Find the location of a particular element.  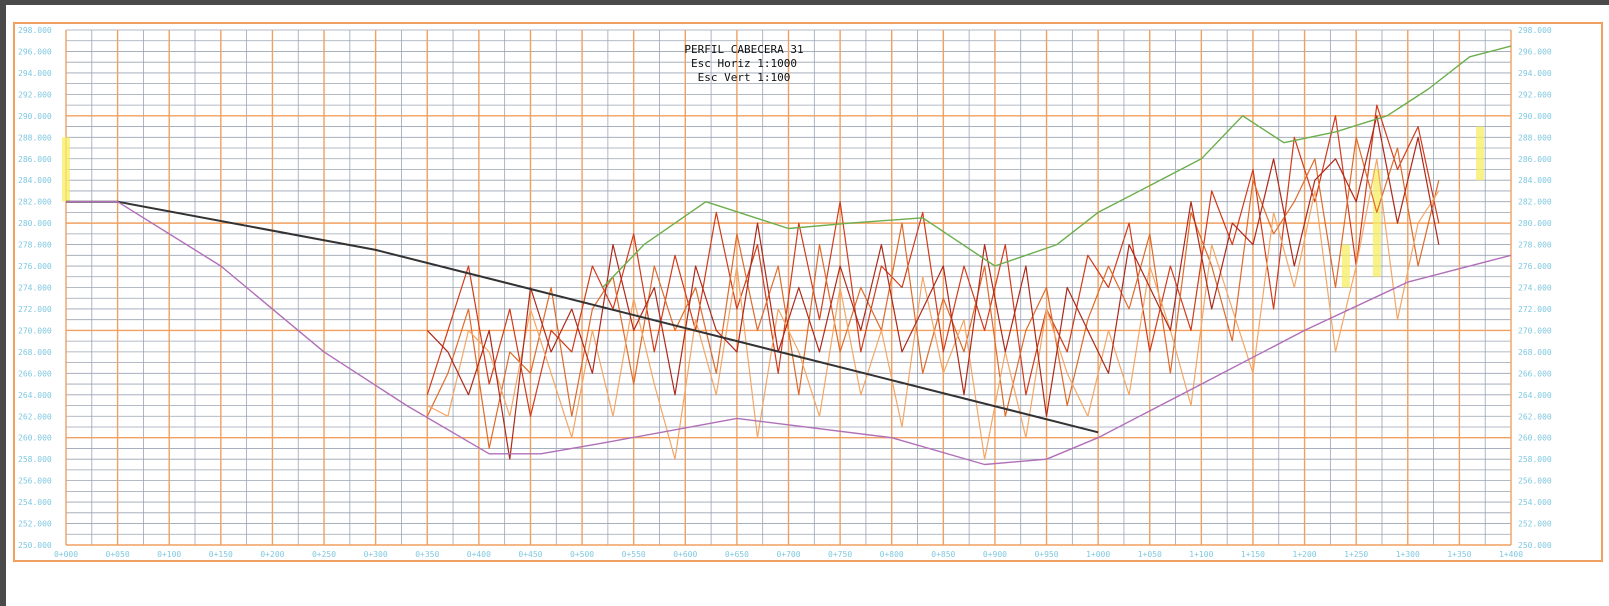

y-tick-label-left: 290.000 is located at coordinates (35, 116).